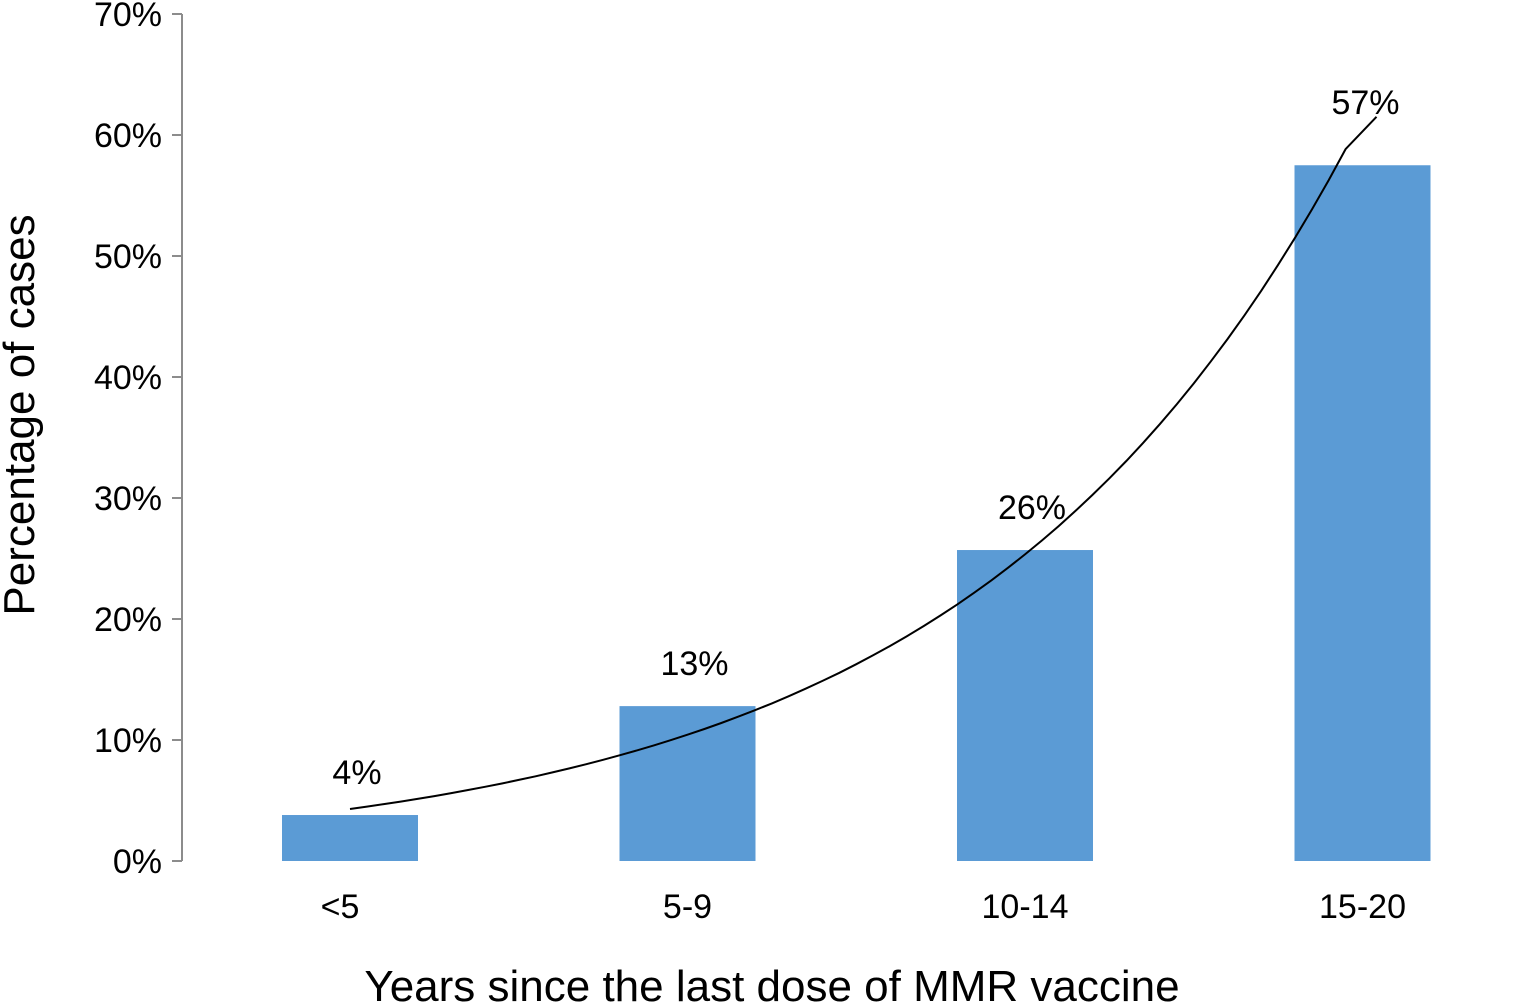 Image resolution: width=1532 pixels, height=1004 pixels. I want to click on y-tick-label: 0%, so click(137, 862).